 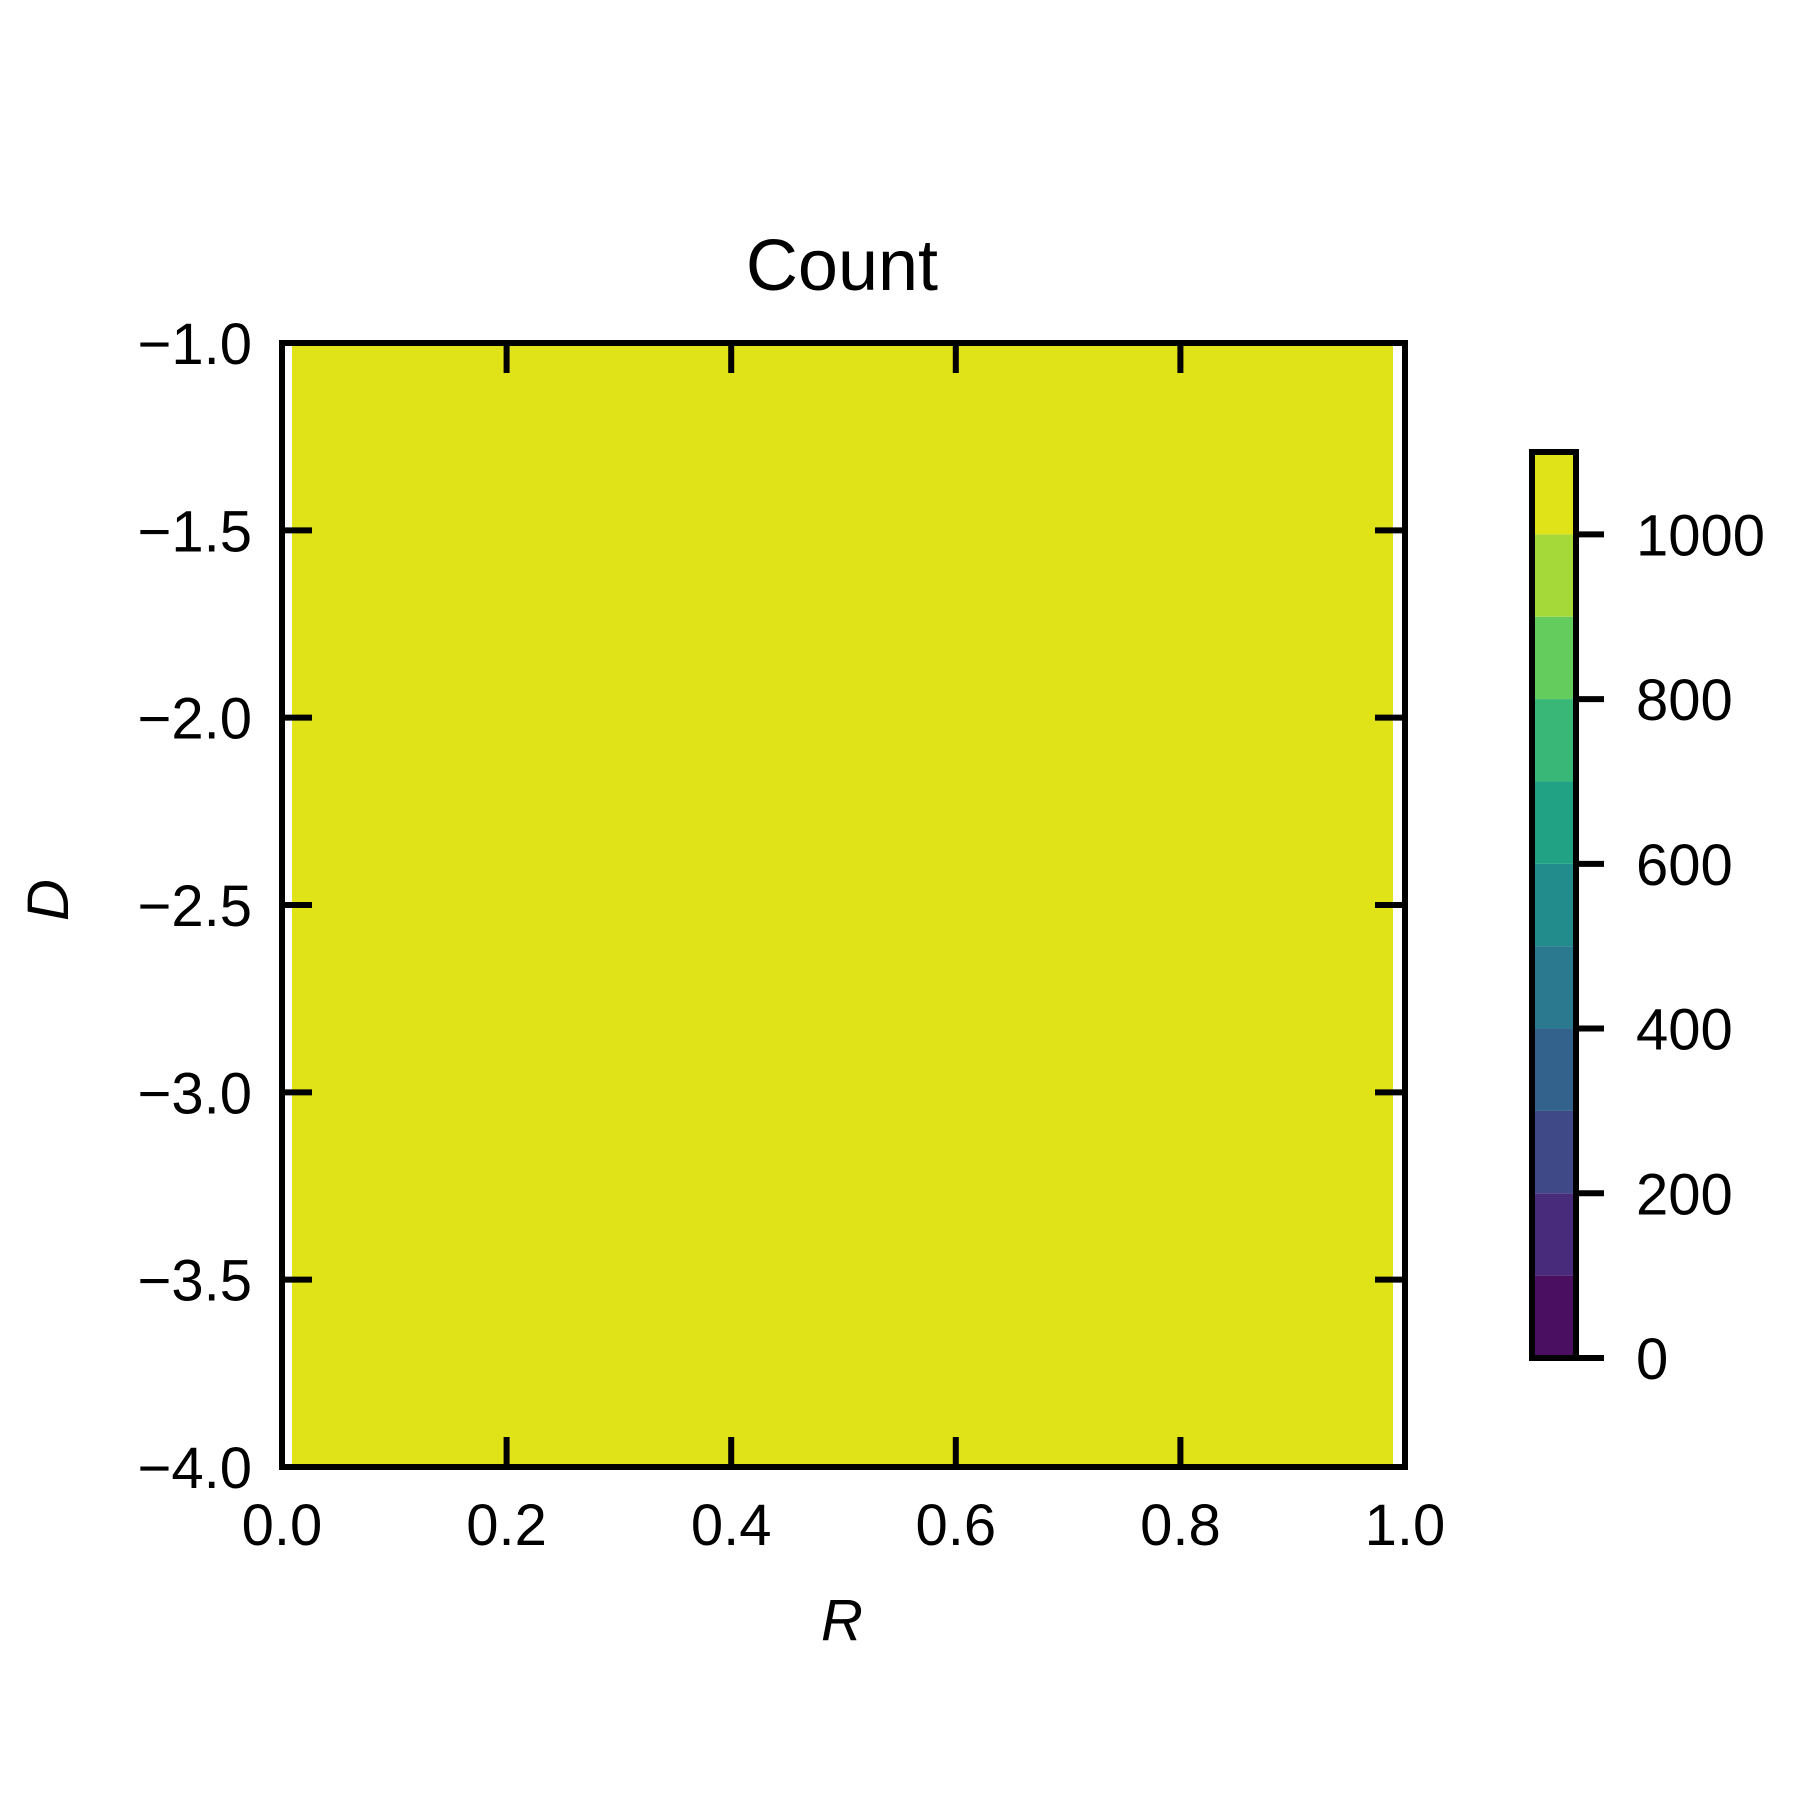 I want to click on x-tick-label: 0.0, so click(x=282, y=1525).